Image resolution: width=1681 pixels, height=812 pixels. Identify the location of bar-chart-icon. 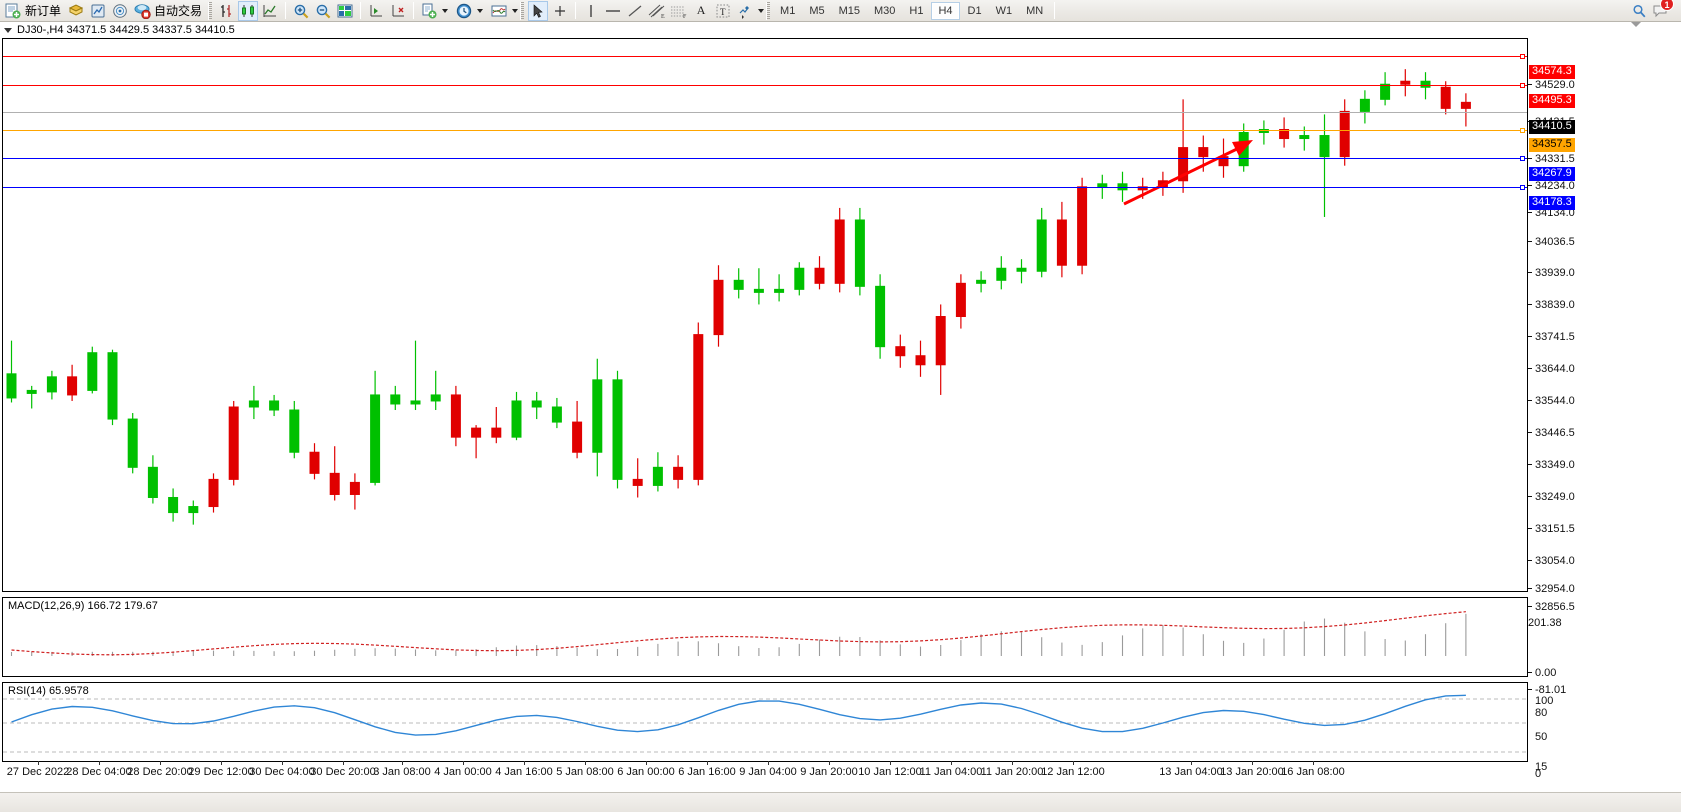
(226, 11).